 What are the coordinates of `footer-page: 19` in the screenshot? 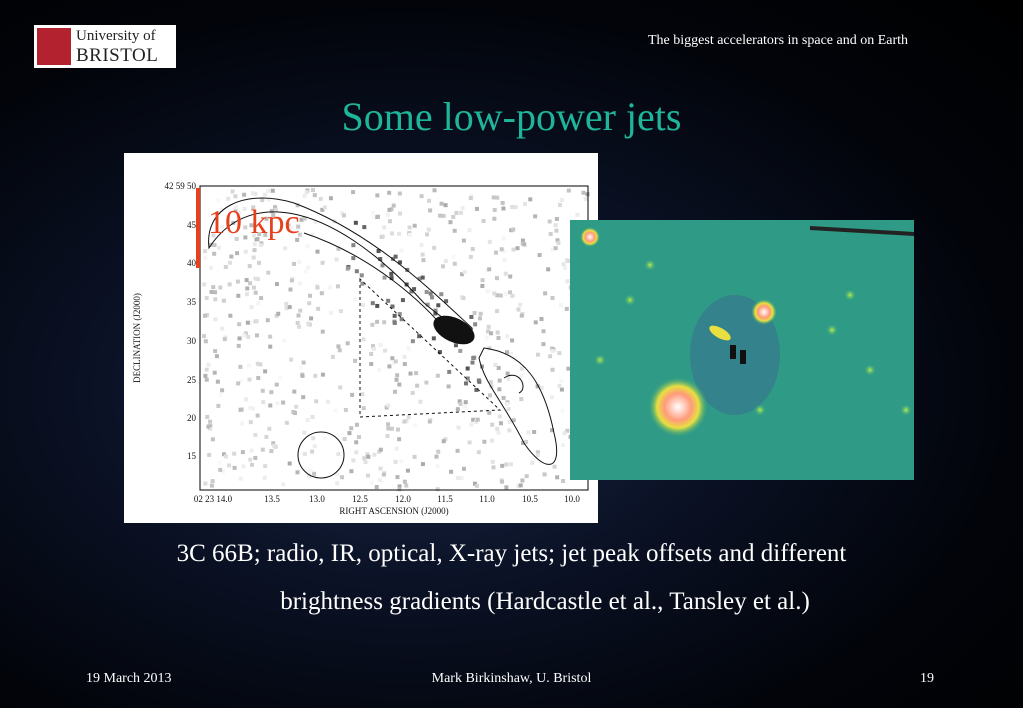 It's located at (927, 678).